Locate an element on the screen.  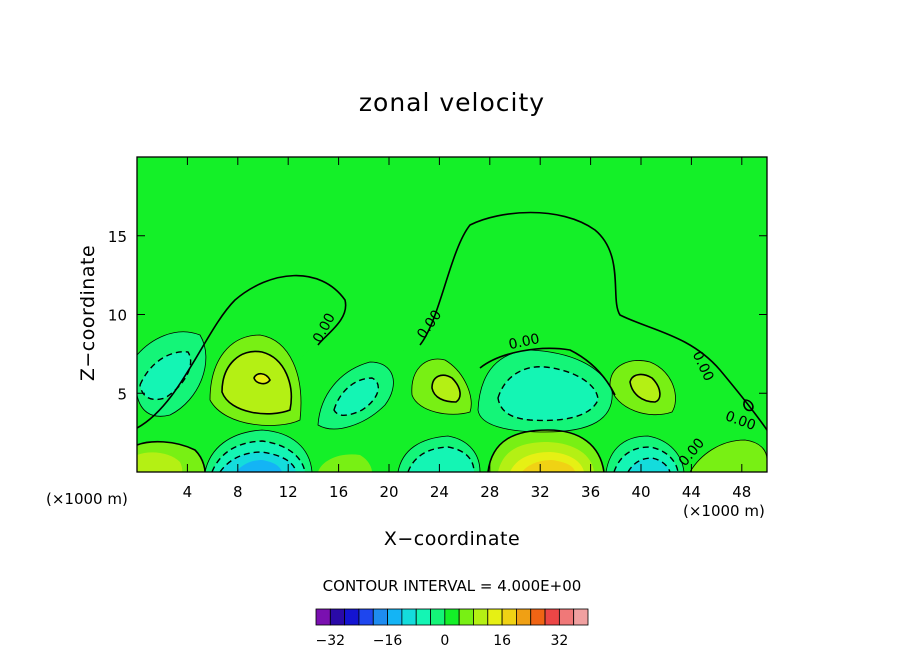
x-unit-right: (×1000 m) is located at coordinates (724, 511).